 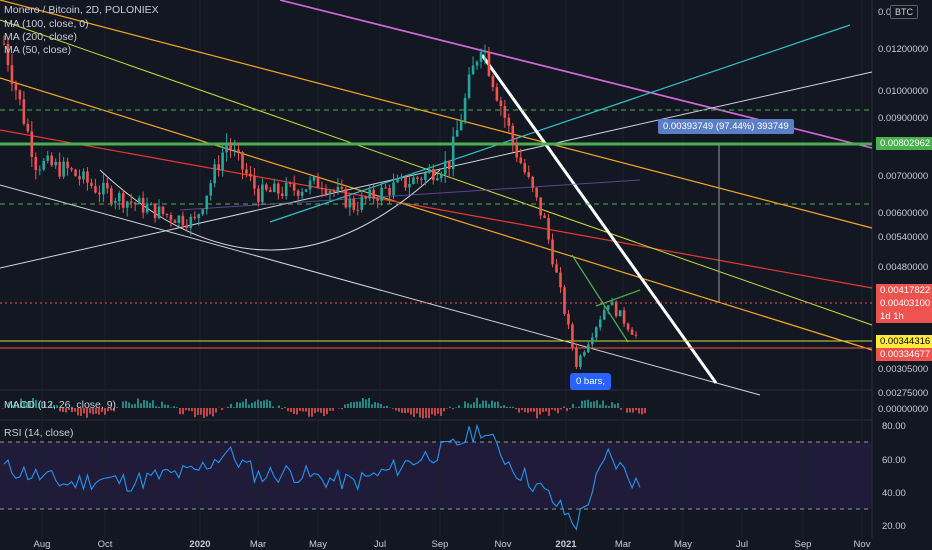 What do you see at coordinates (42, 544) in the screenshot?
I see `time-axis-label: Aug` at bounding box center [42, 544].